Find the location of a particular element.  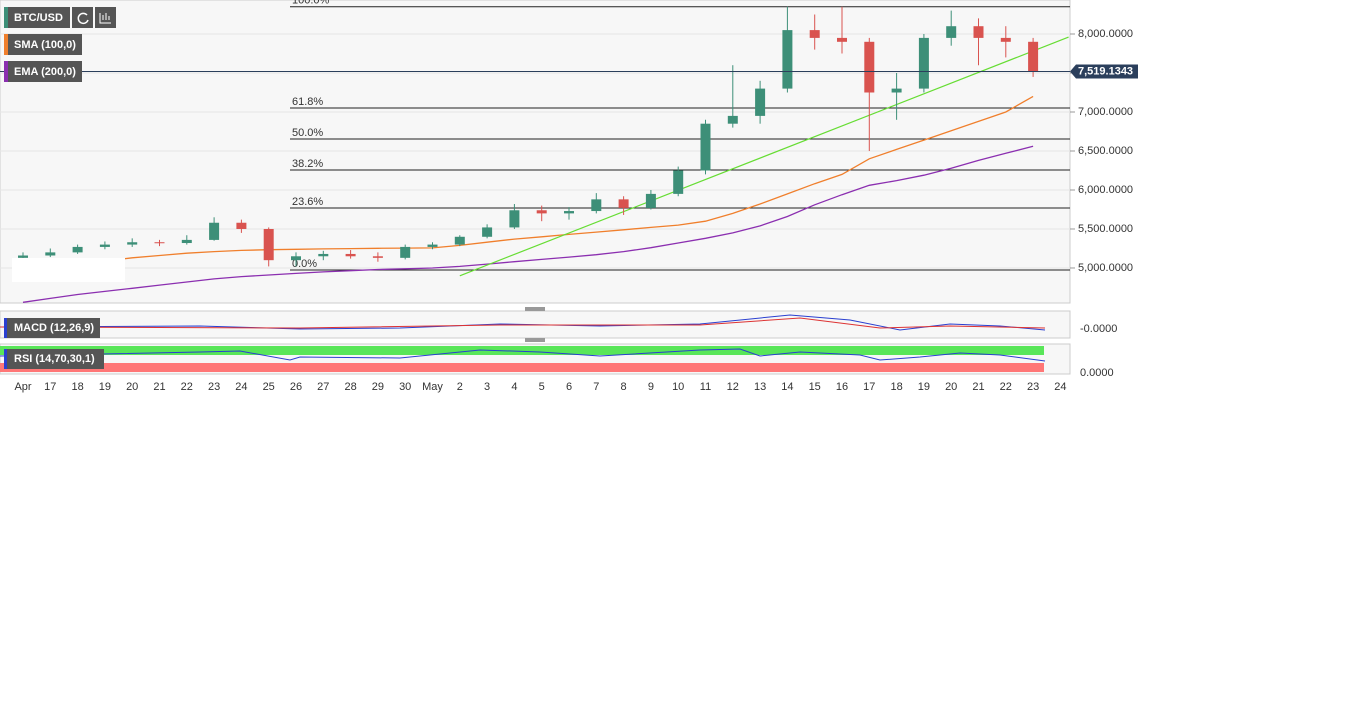

last-price-label: 7,519.1343 is located at coordinates (1105, 71).